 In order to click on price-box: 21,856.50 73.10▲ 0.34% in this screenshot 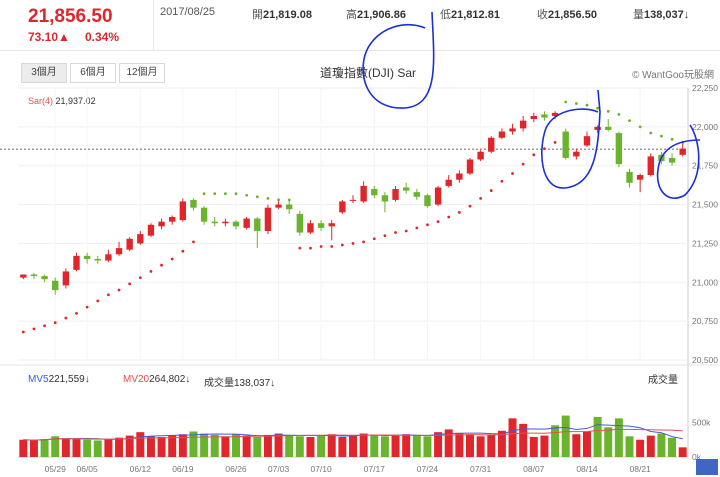, I will do `click(77, 25)`.